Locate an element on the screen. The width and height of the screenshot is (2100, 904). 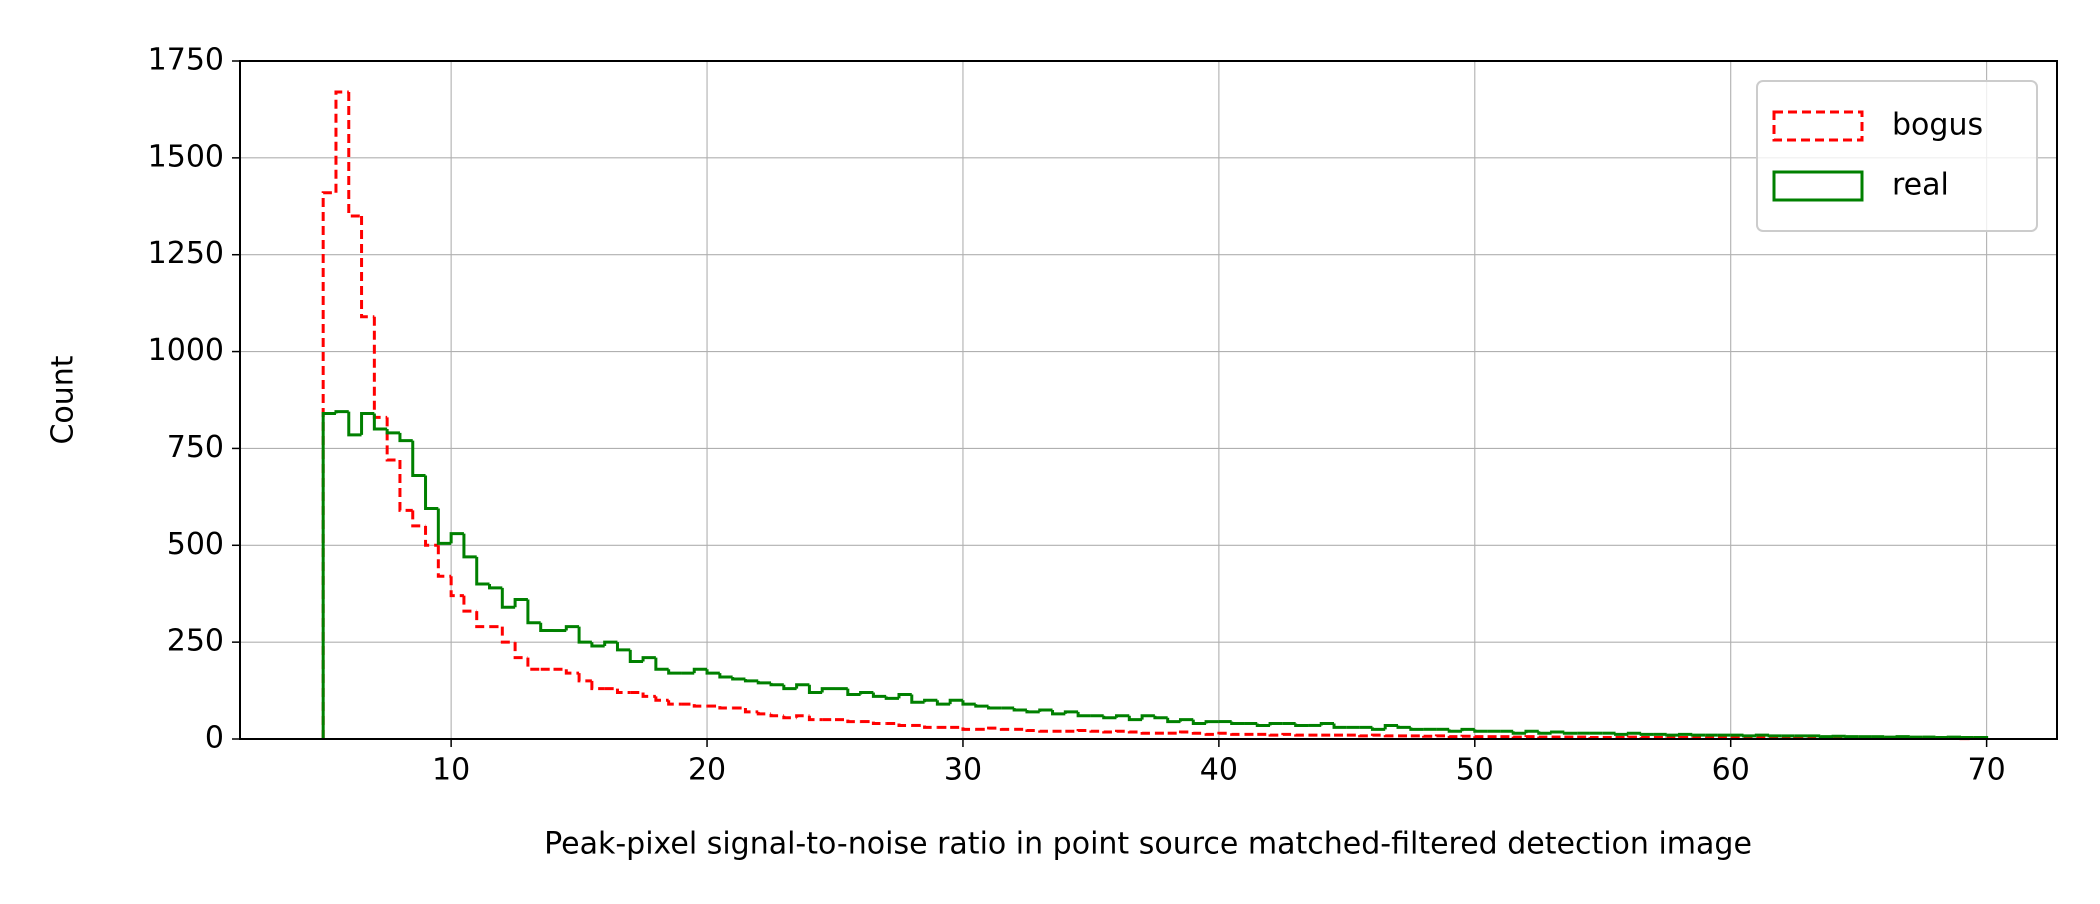
y-tick-label: 750 is located at coordinates (195, 447).